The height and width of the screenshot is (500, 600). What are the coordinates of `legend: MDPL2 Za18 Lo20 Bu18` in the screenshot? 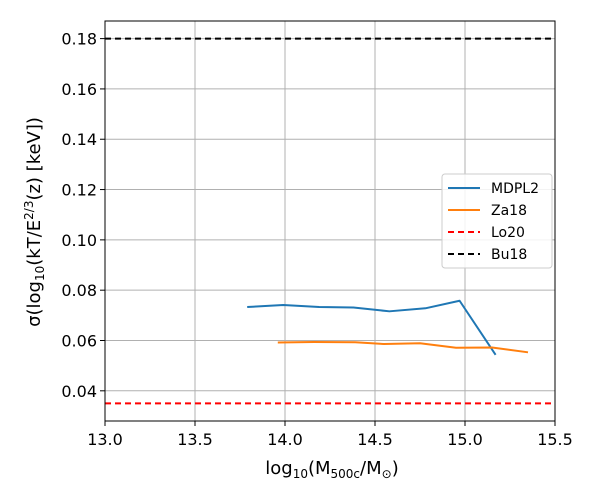 It's located at (497, 221).